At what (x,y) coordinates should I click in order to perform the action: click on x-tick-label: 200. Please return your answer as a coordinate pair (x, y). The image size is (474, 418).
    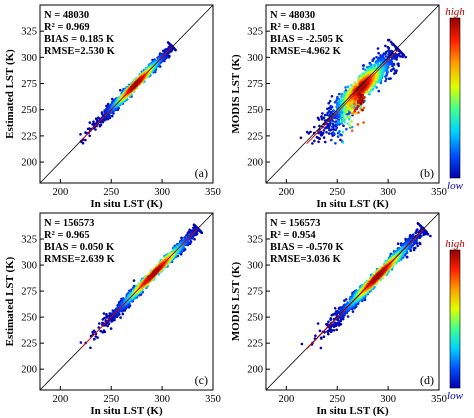
    Looking at the image, I should click on (286, 192).